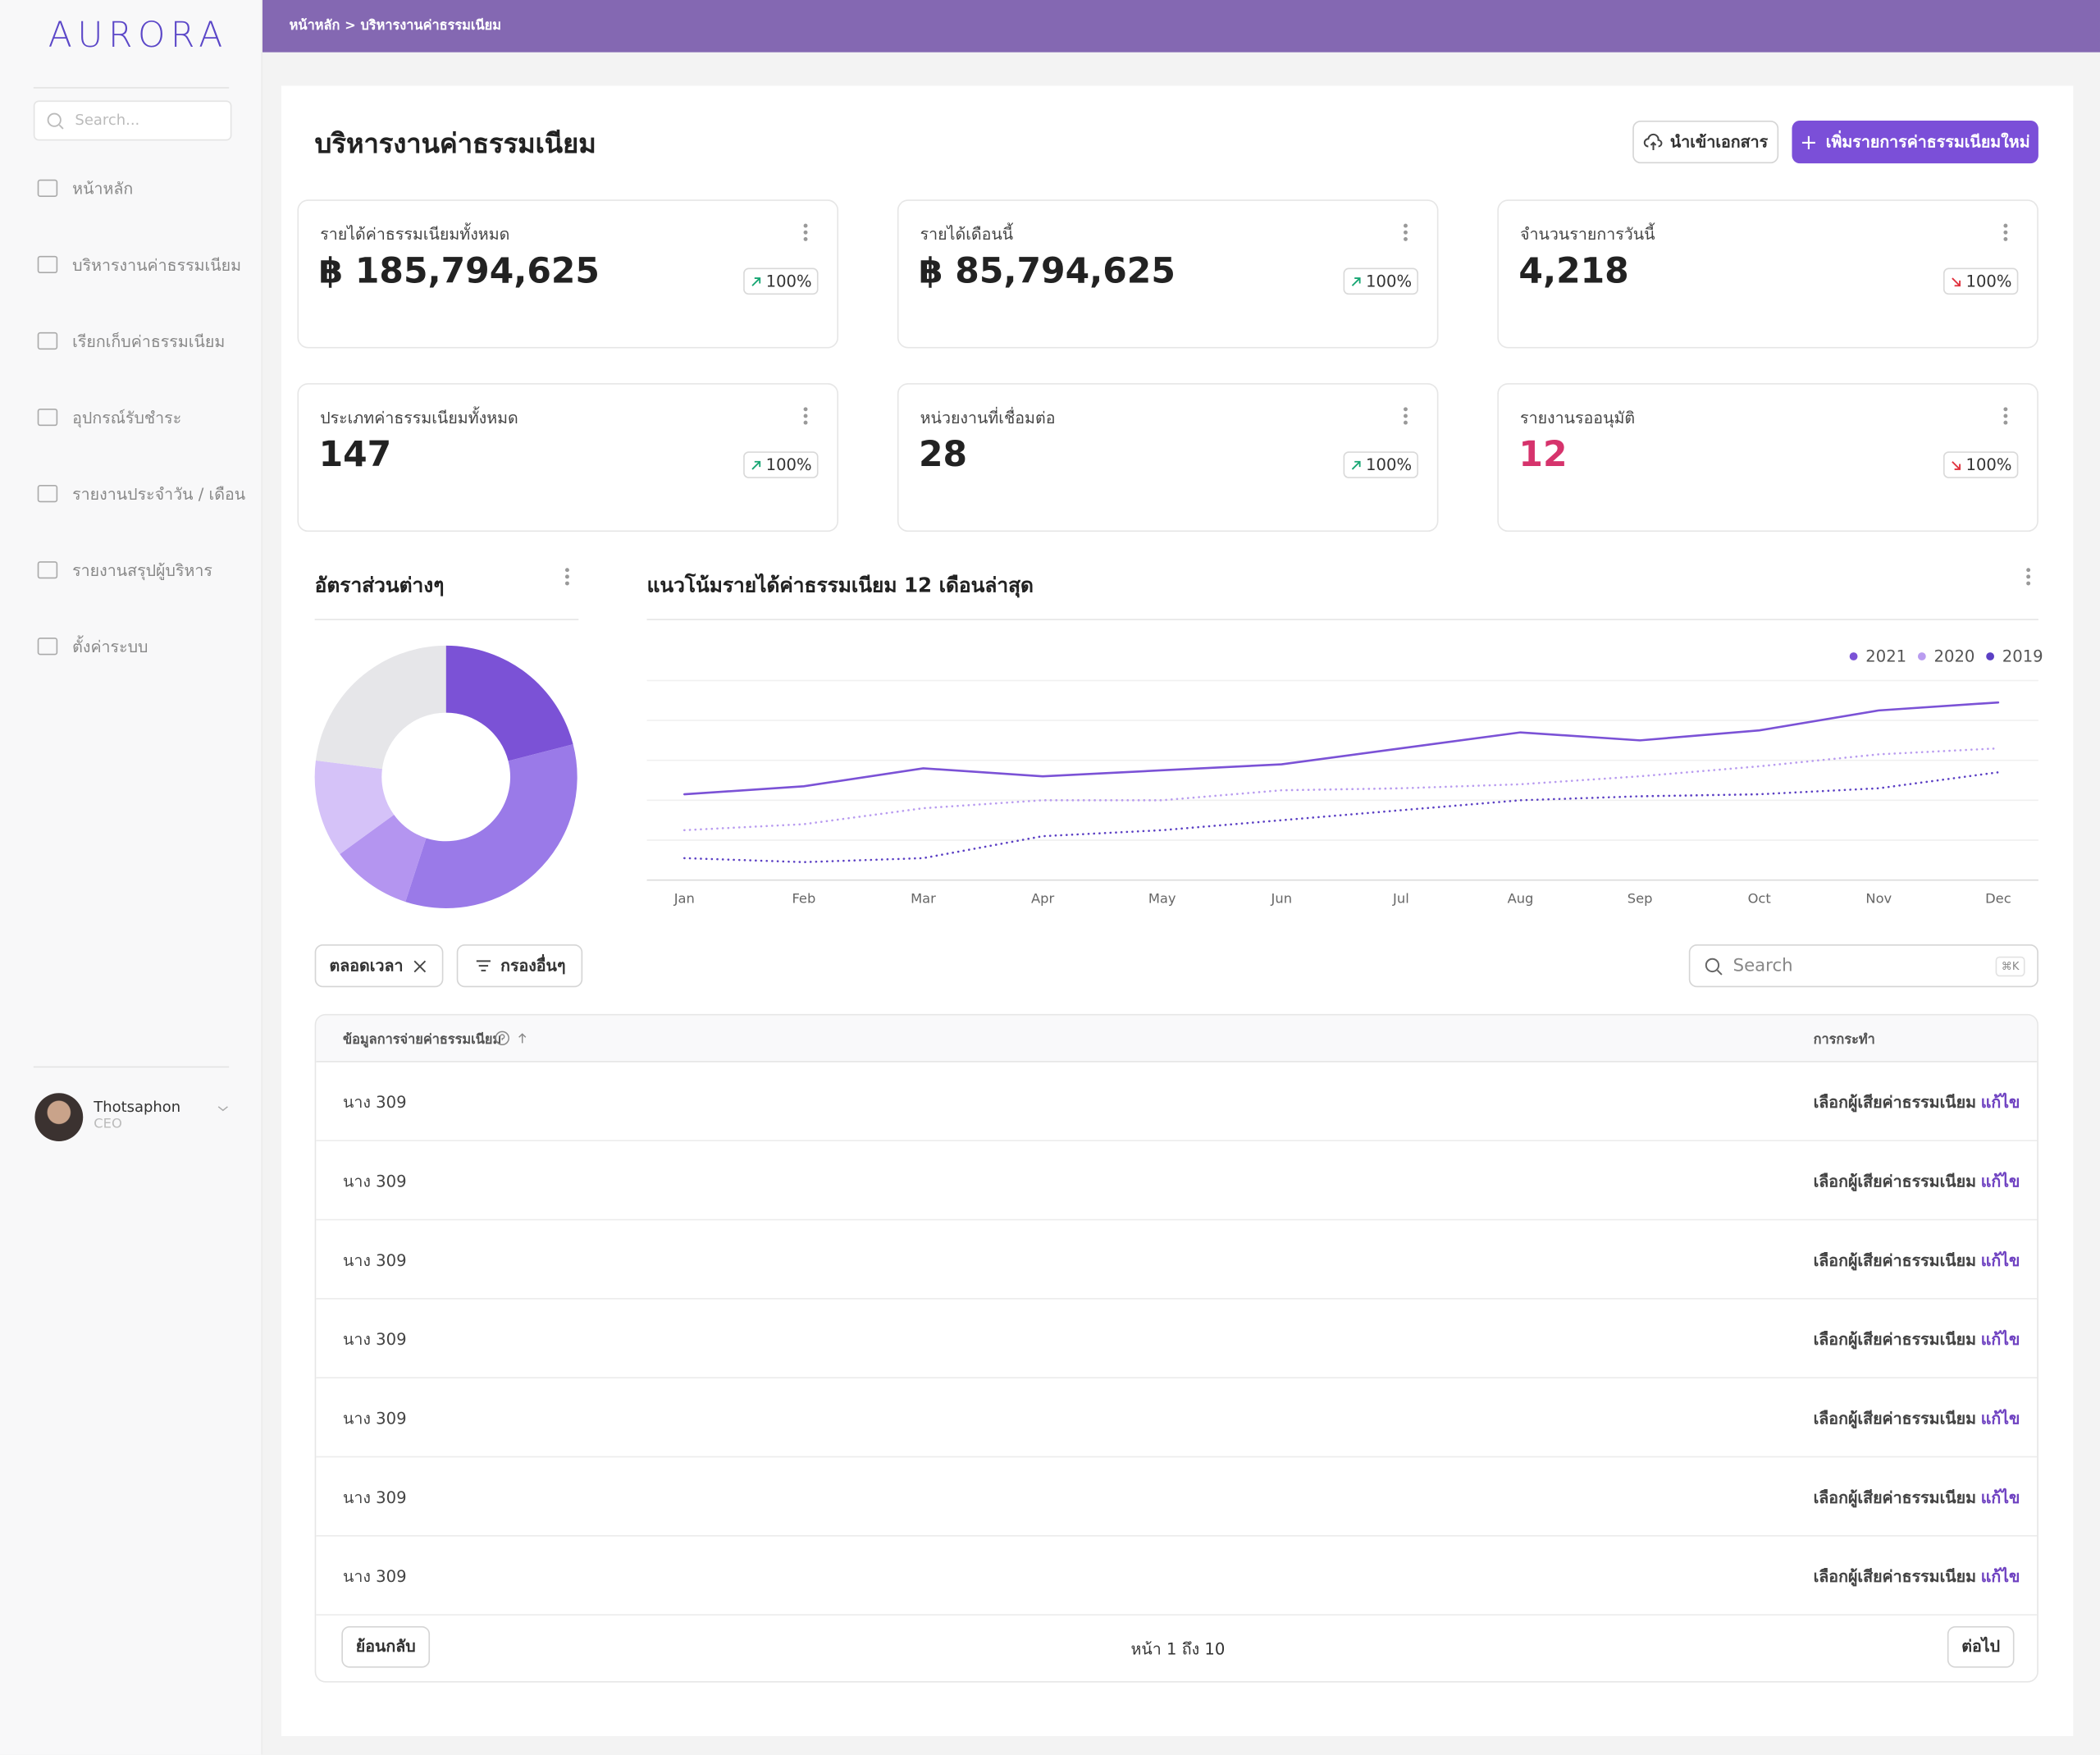  Describe the element at coordinates (1047, 271) in the screenshot. I see `stat-value: ฿ 85,794,625` at that location.